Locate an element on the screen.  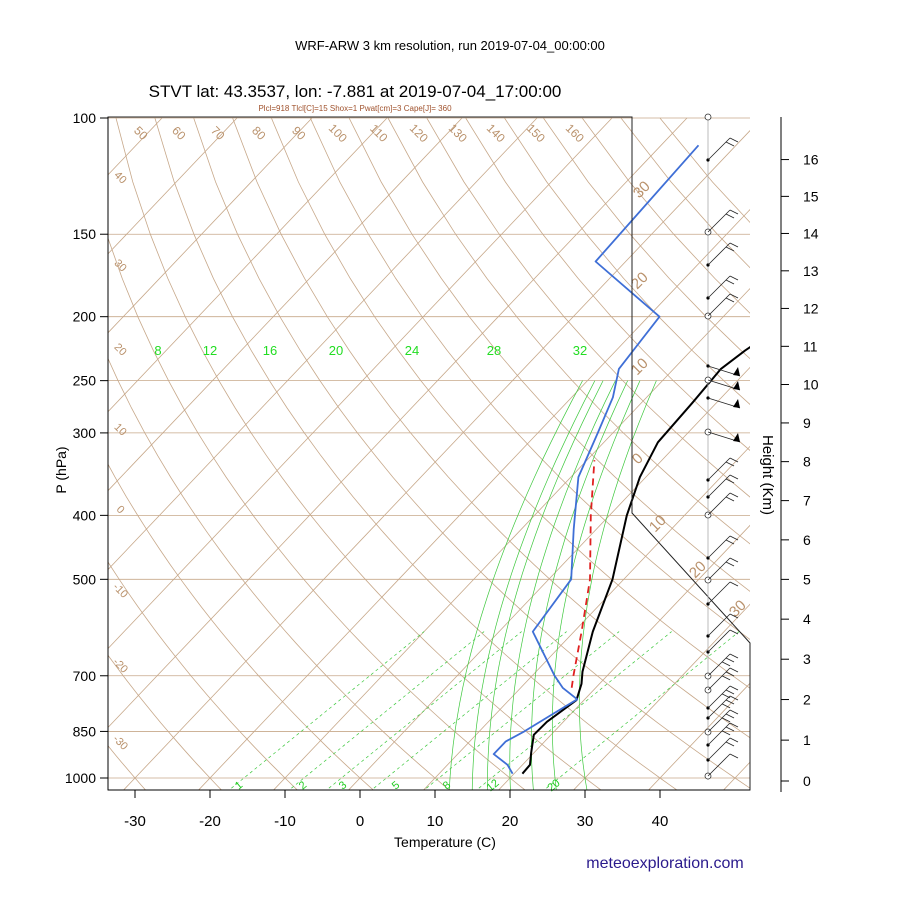
pressure-tick-label: 700 is located at coordinates (85, 676).